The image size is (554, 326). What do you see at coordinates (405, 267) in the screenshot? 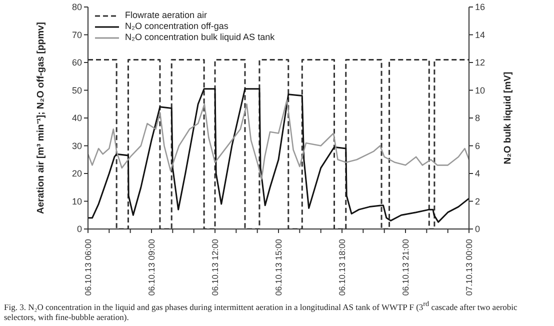
I see `x-tick-label: 06.10.13 21:00` at bounding box center [405, 267].